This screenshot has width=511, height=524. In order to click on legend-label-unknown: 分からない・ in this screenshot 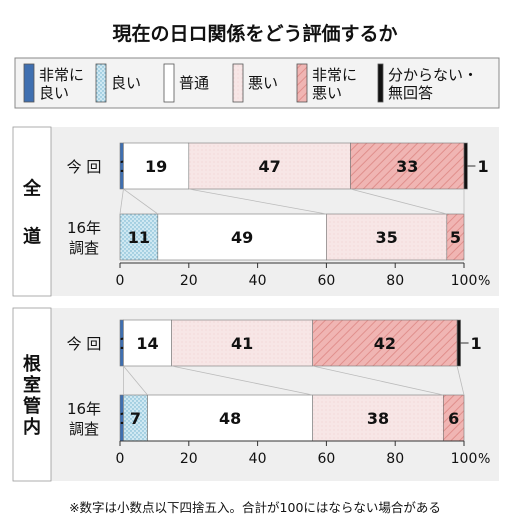, I will do `click(433, 75)`.